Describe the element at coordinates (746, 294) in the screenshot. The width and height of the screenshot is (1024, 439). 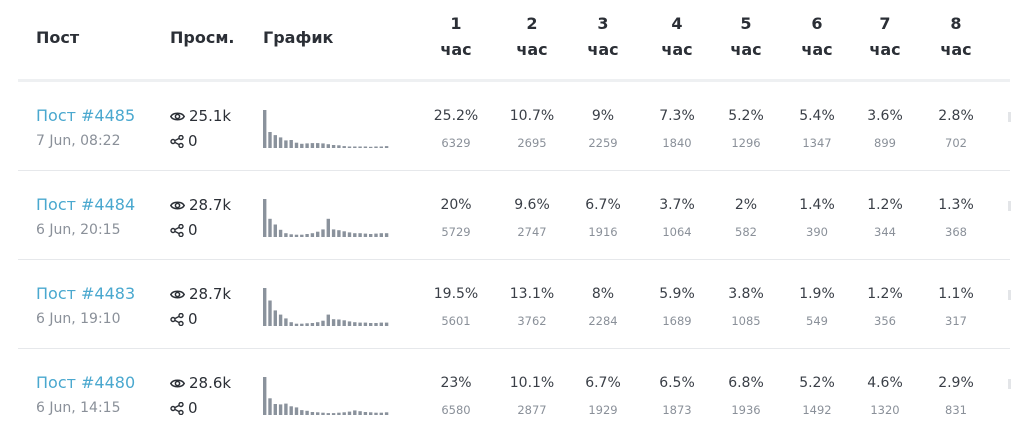
I see `hour-percent: 3.8%` at that location.